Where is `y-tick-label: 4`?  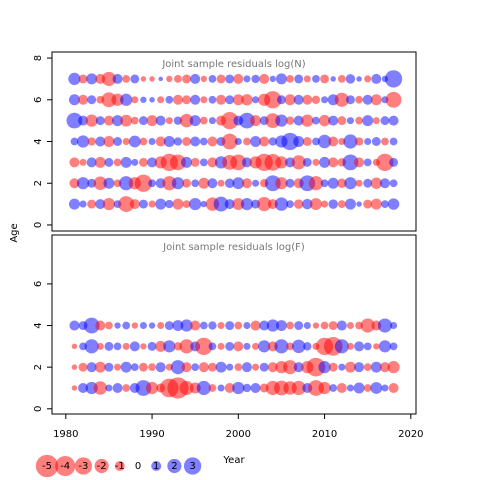 y-tick-label: 4 is located at coordinates (38, 141).